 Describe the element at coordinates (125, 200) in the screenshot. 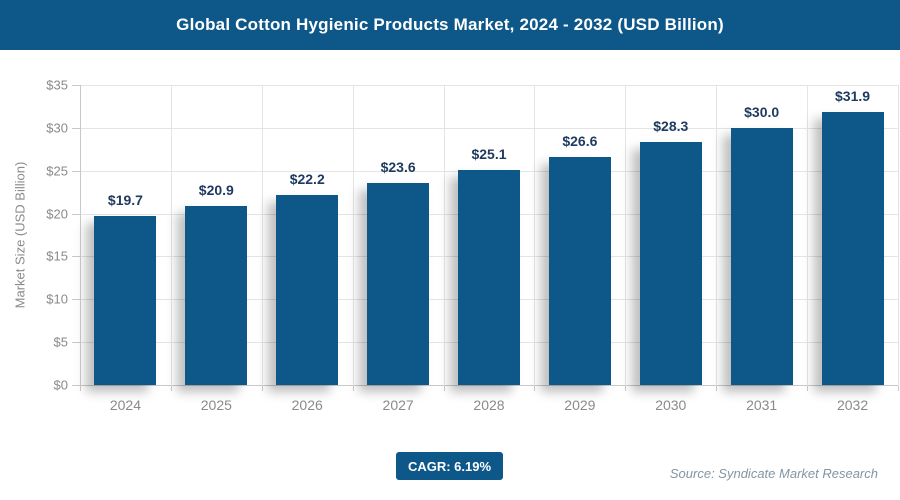

I see `bar-value-label: $19.7` at that location.